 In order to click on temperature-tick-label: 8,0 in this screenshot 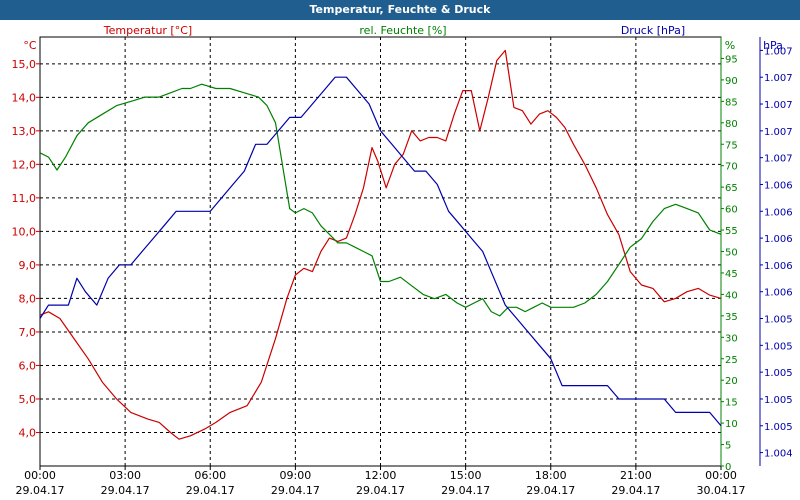, I will do `click(28, 298)`.